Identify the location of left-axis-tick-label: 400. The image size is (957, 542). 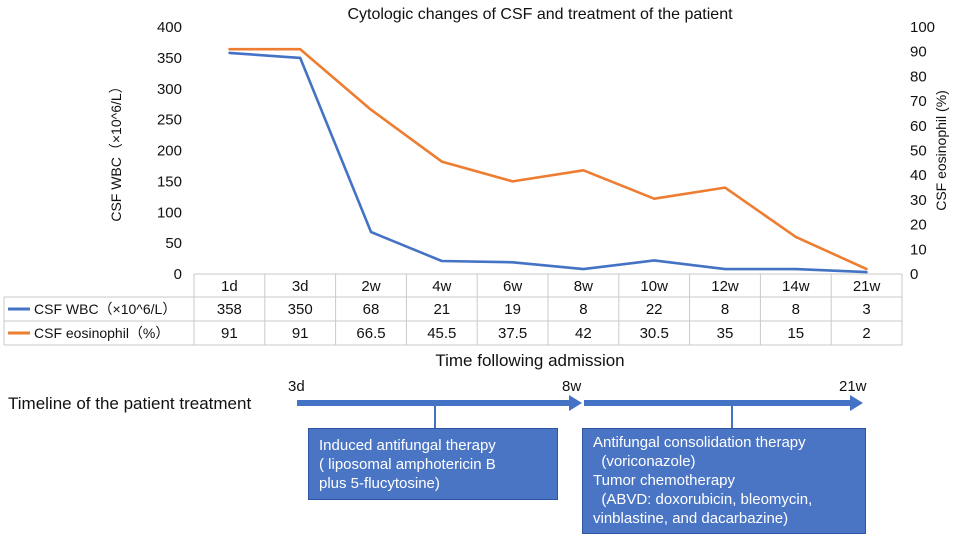
(169, 27).